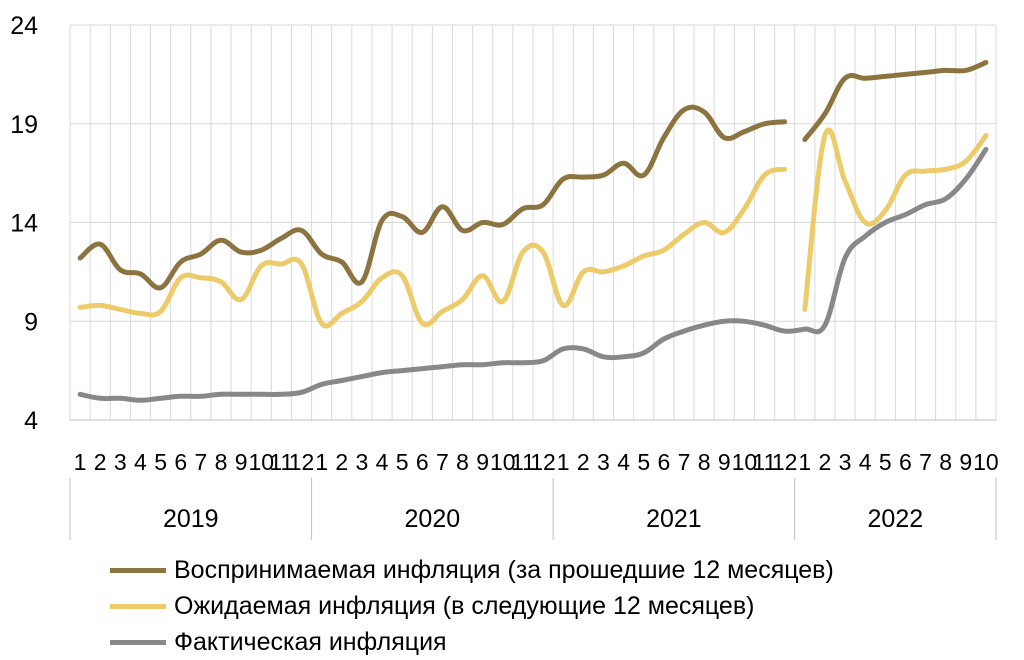 Image resolution: width=1024 pixels, height=660 pixels. What do you see at coordinates (896, 519) in the screenshot?
I see `year-label: 2022` at bounding box center [896, 519].